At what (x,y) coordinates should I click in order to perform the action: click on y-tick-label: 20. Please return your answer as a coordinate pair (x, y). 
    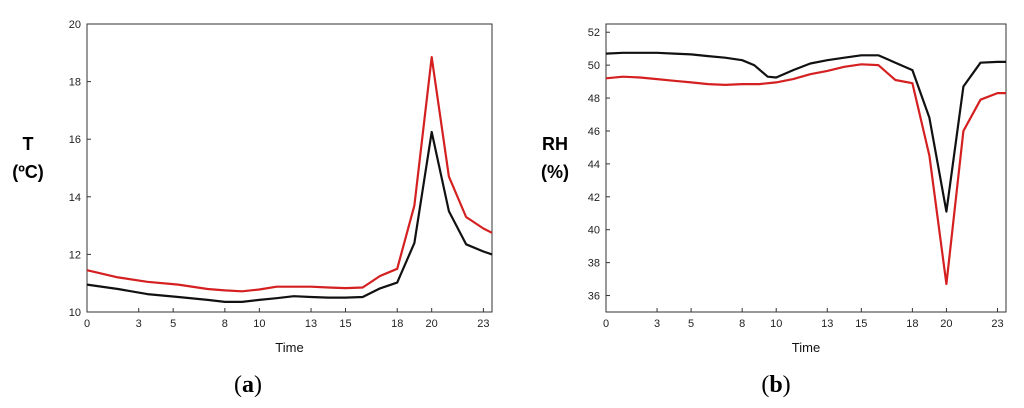
    Looking at the image, I should click on (75, 25).